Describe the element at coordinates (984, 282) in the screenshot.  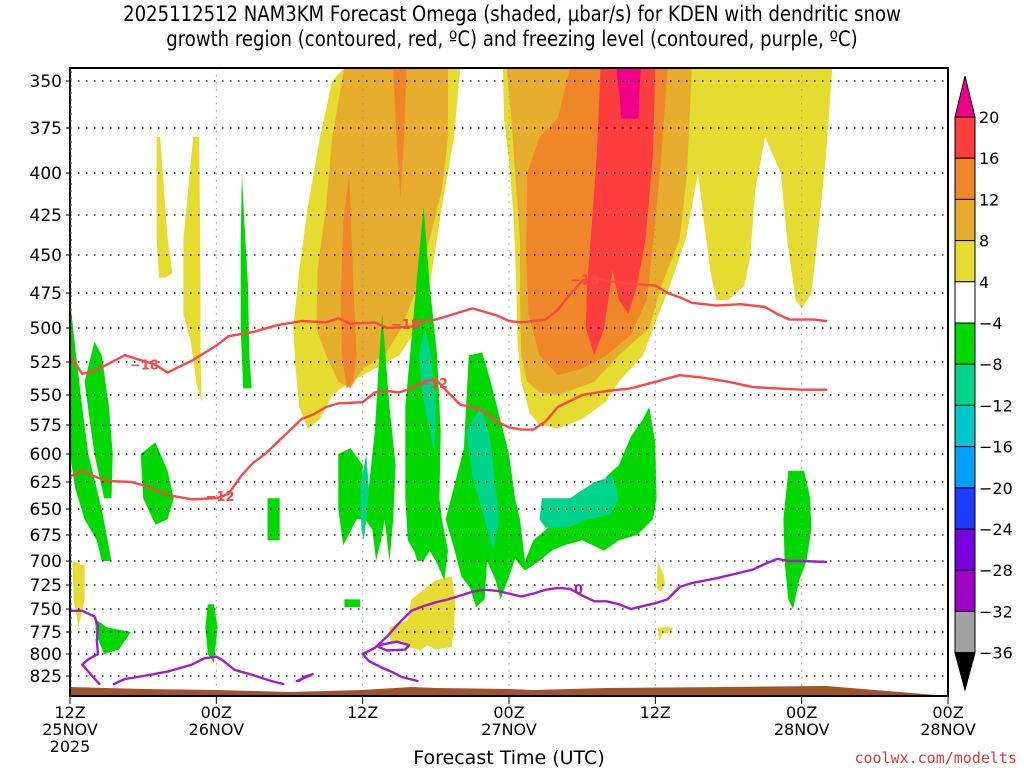
I see `colorbar-label-4: 4` at that location.